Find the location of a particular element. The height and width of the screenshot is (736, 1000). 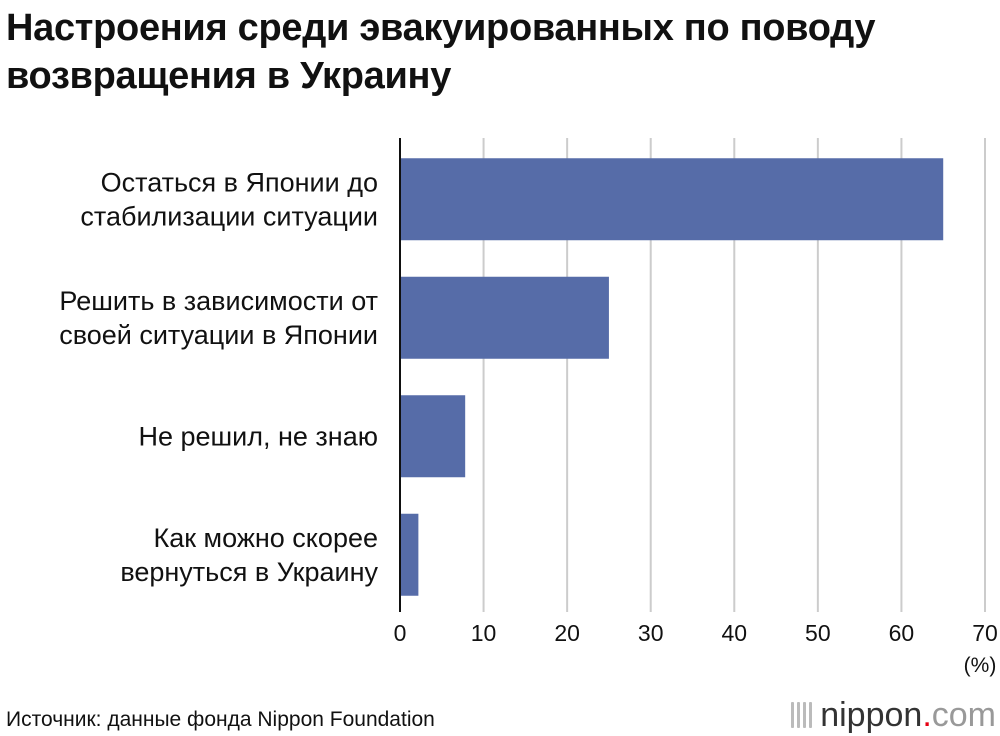

x-tick-label-50: 50 is located at coordinates (818, 633).